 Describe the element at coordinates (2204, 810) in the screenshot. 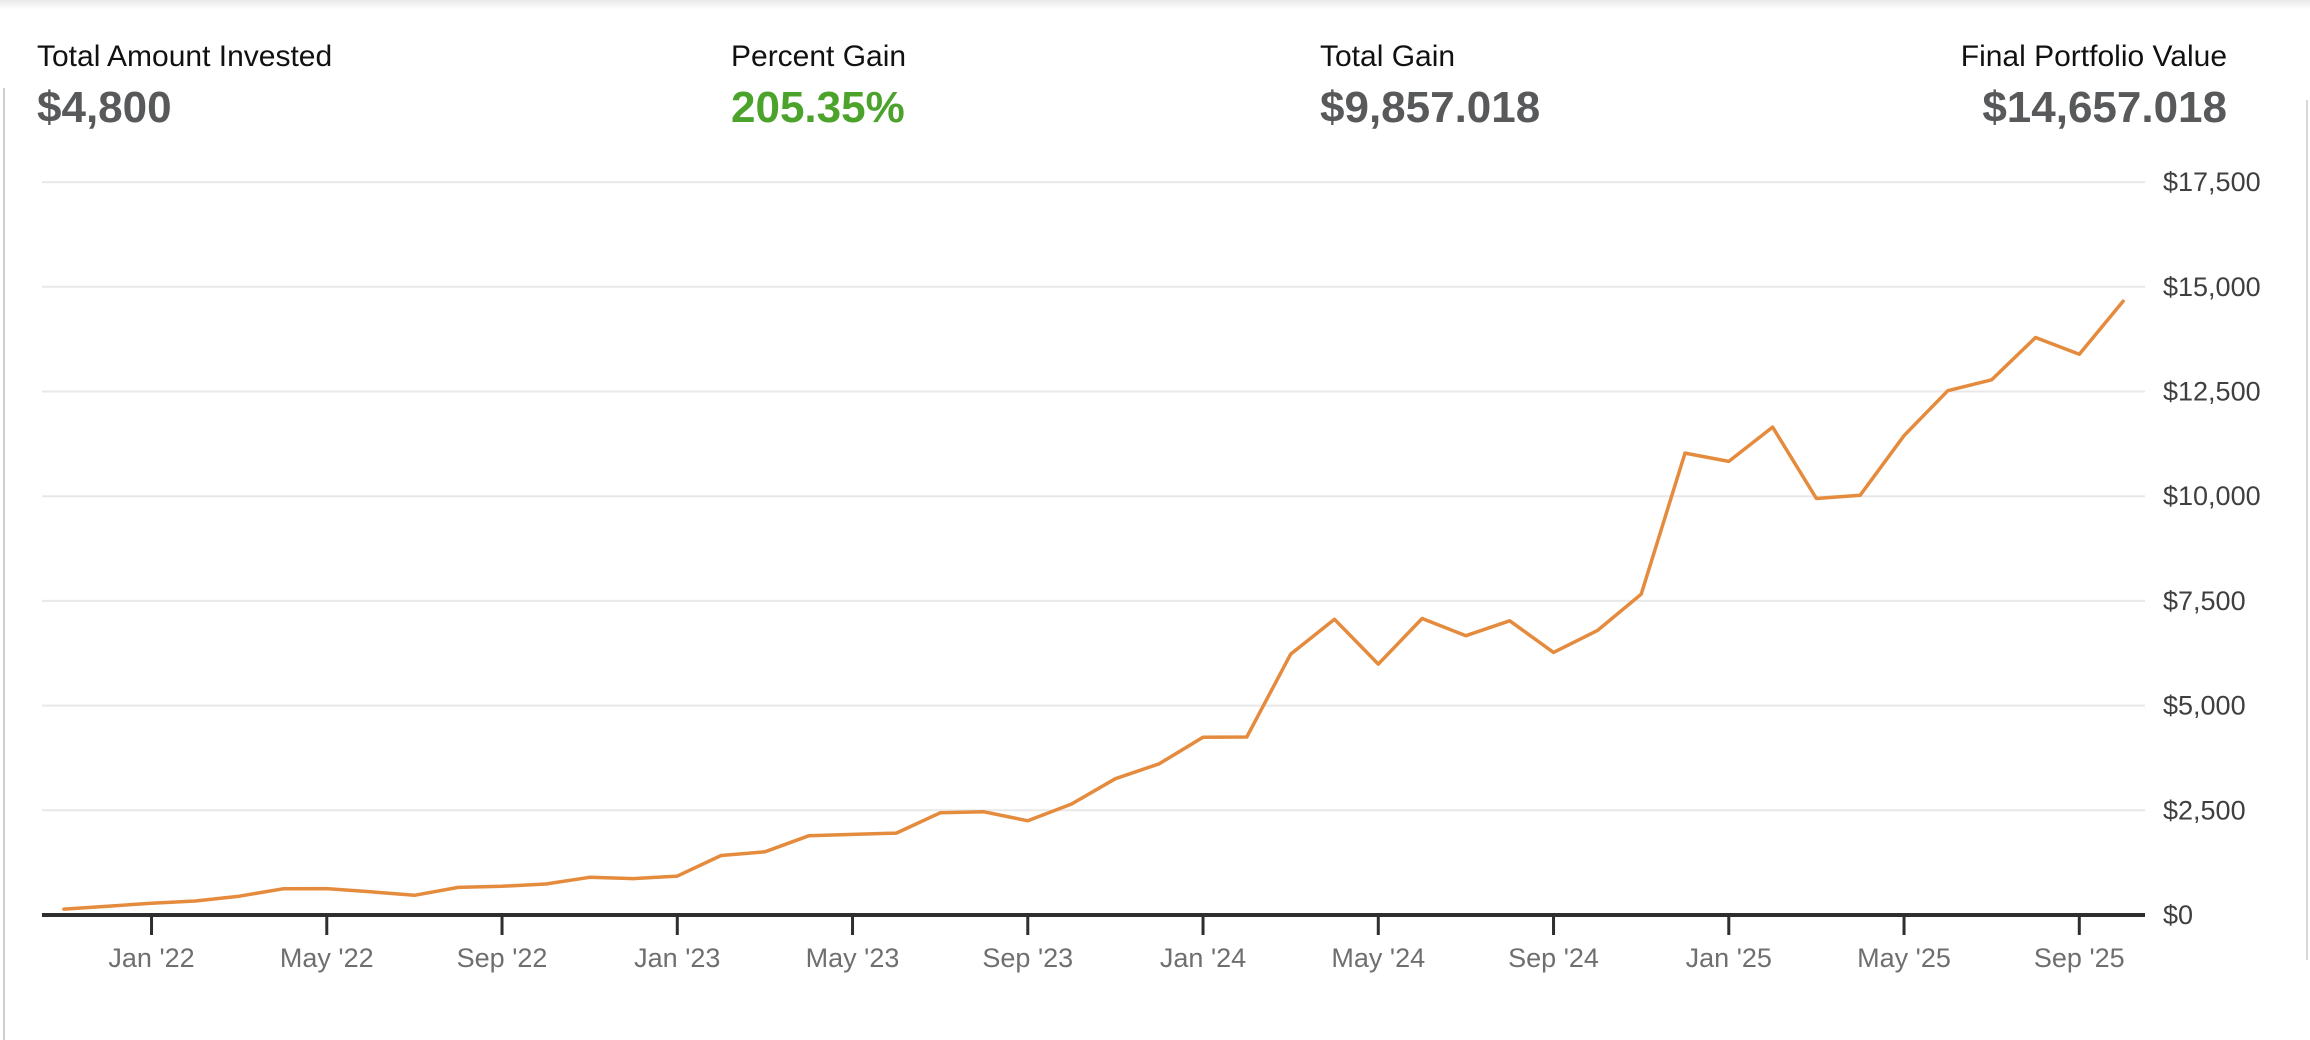

I see `y-axis-label: $2,500` at that location.